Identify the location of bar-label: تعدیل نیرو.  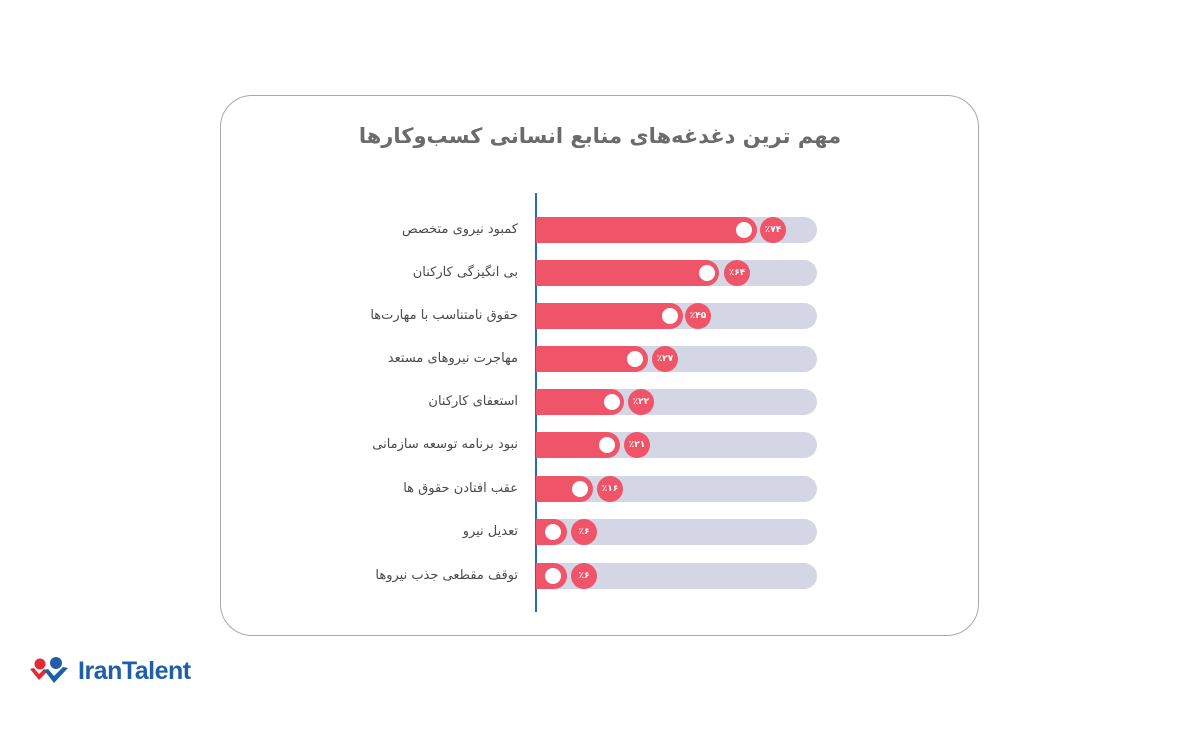
(490, 531).